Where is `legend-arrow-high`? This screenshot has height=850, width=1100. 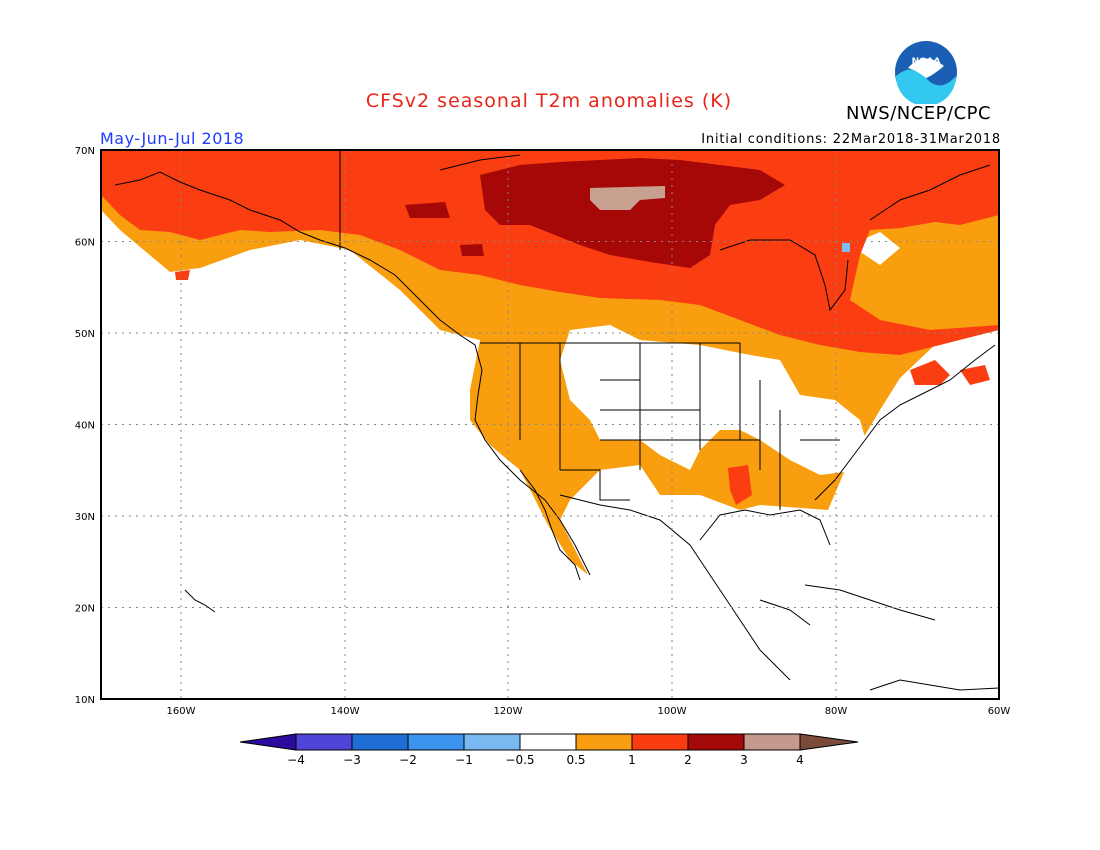 legend-arrow-high is located at coordinates (829, 742).